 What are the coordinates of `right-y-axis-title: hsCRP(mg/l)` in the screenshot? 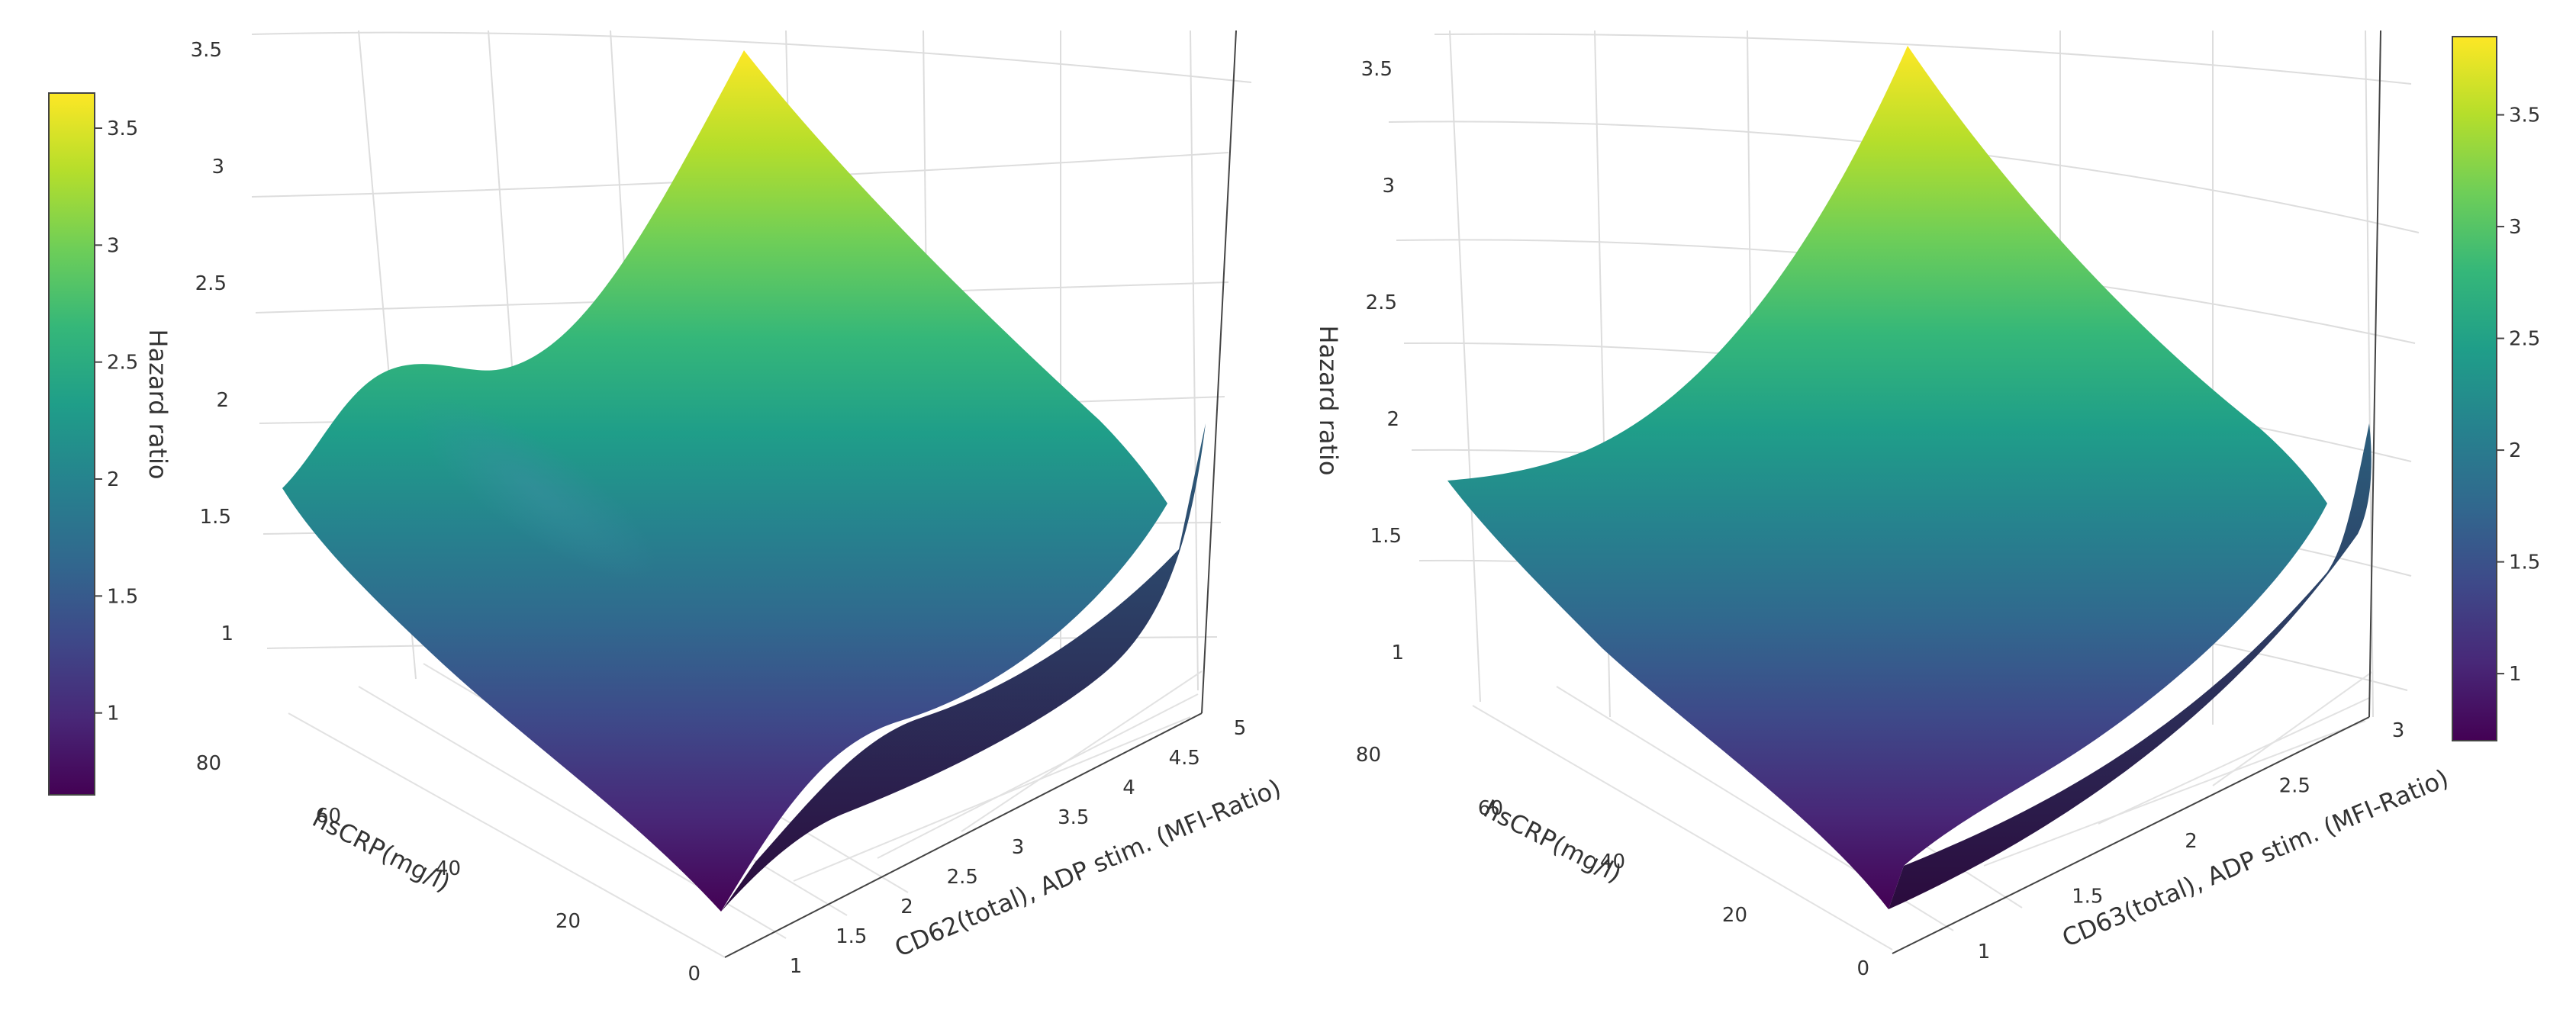 It's located at (1553, 842).